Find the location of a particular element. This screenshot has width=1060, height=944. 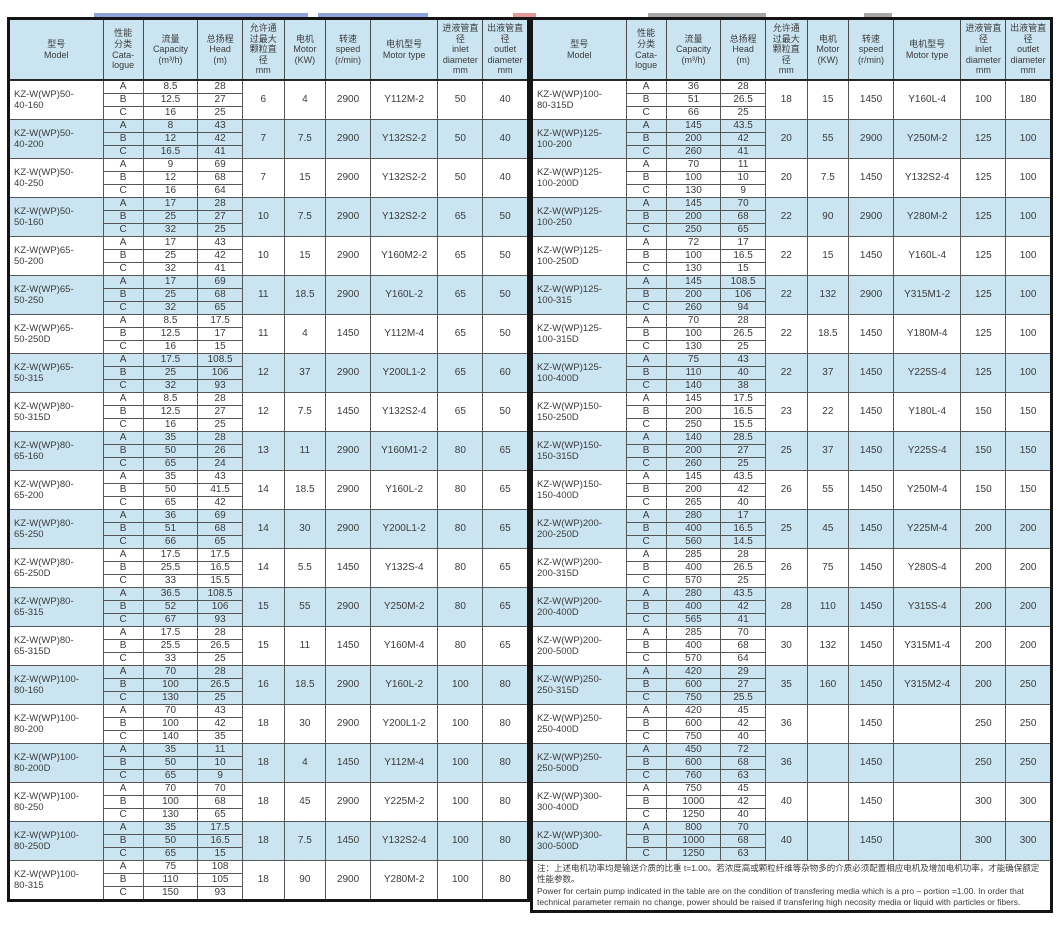

table-row: C 260 41 is located at coordinates (792, 152).